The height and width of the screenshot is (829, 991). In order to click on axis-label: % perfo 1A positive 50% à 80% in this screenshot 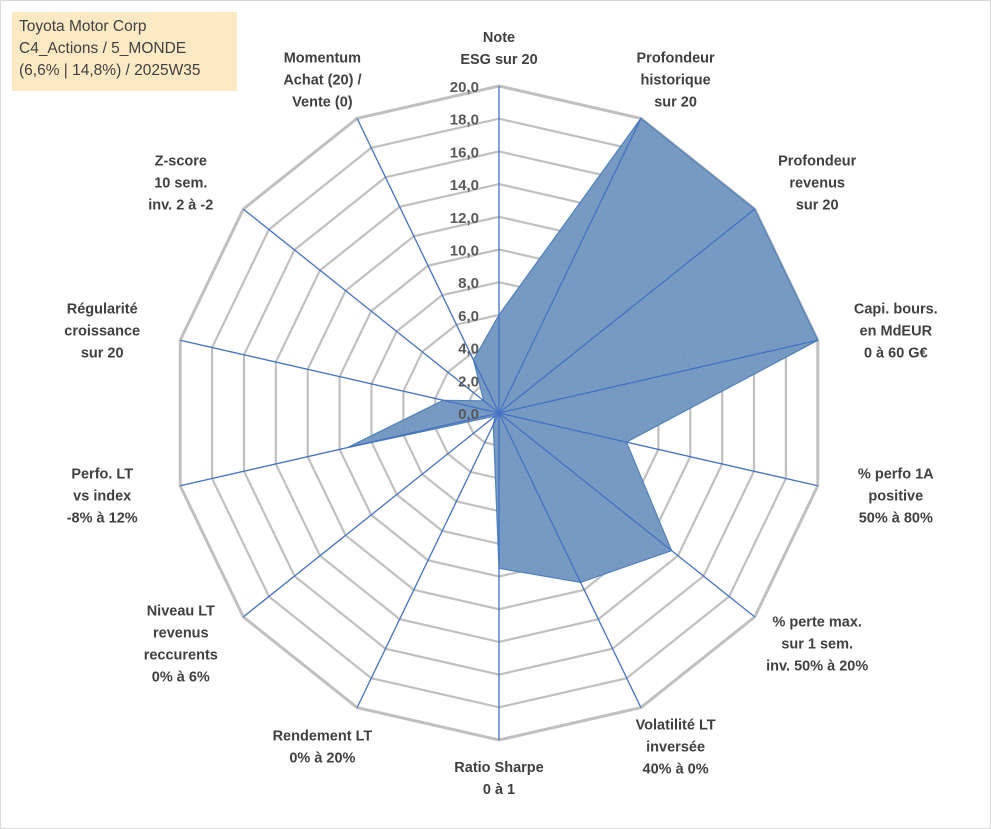, I will do `click(896, 496)`.